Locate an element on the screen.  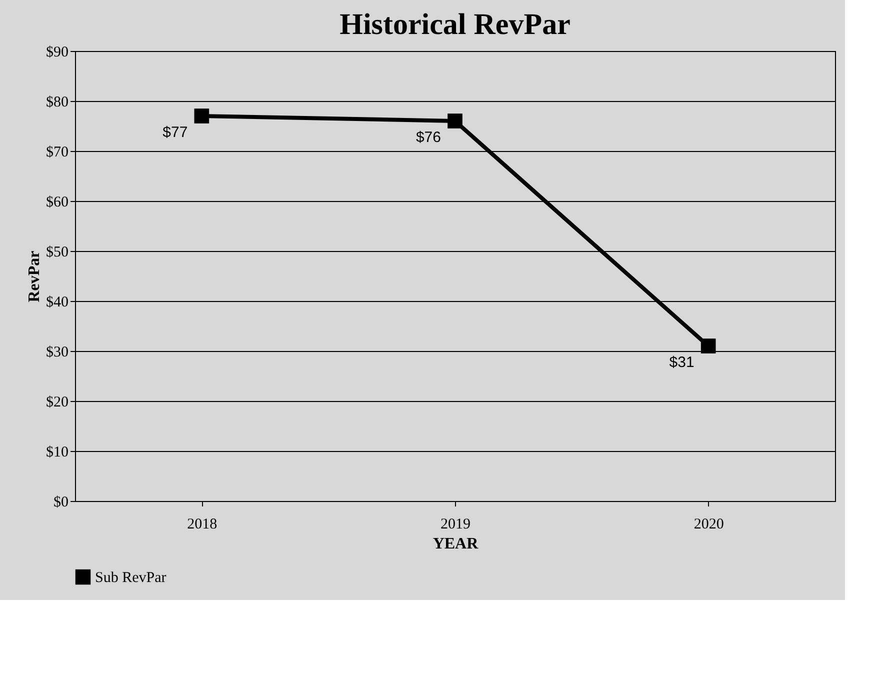
y-tick-label: $60 is located at coordinates (57, 202).